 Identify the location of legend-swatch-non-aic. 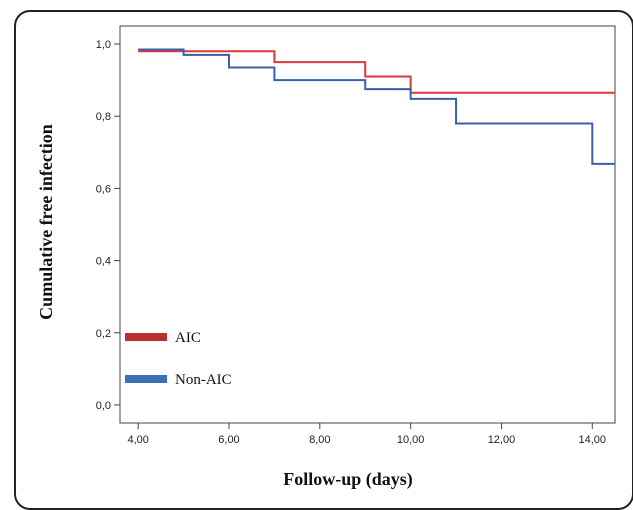
(146, 379).